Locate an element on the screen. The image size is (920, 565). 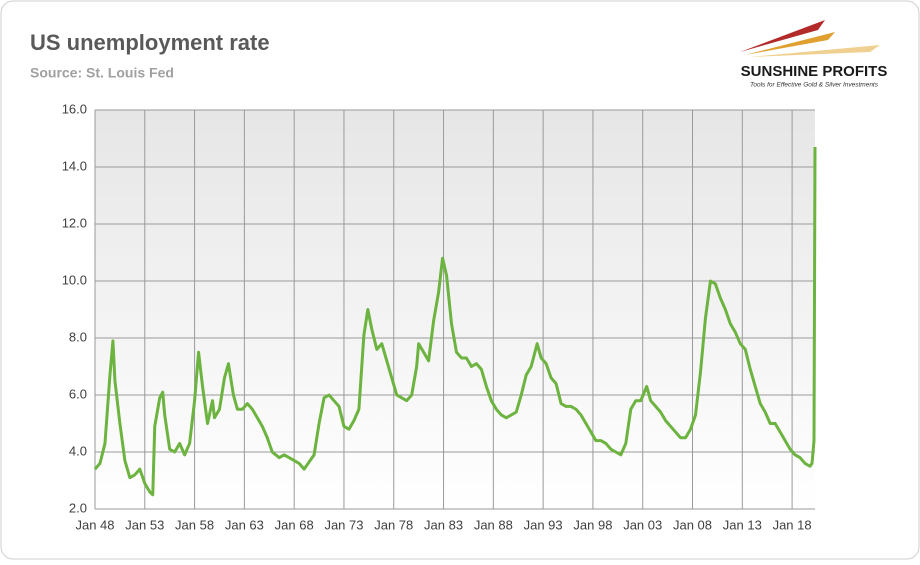
y-tick-label: 8.0 is located at coordinates (78, 336).